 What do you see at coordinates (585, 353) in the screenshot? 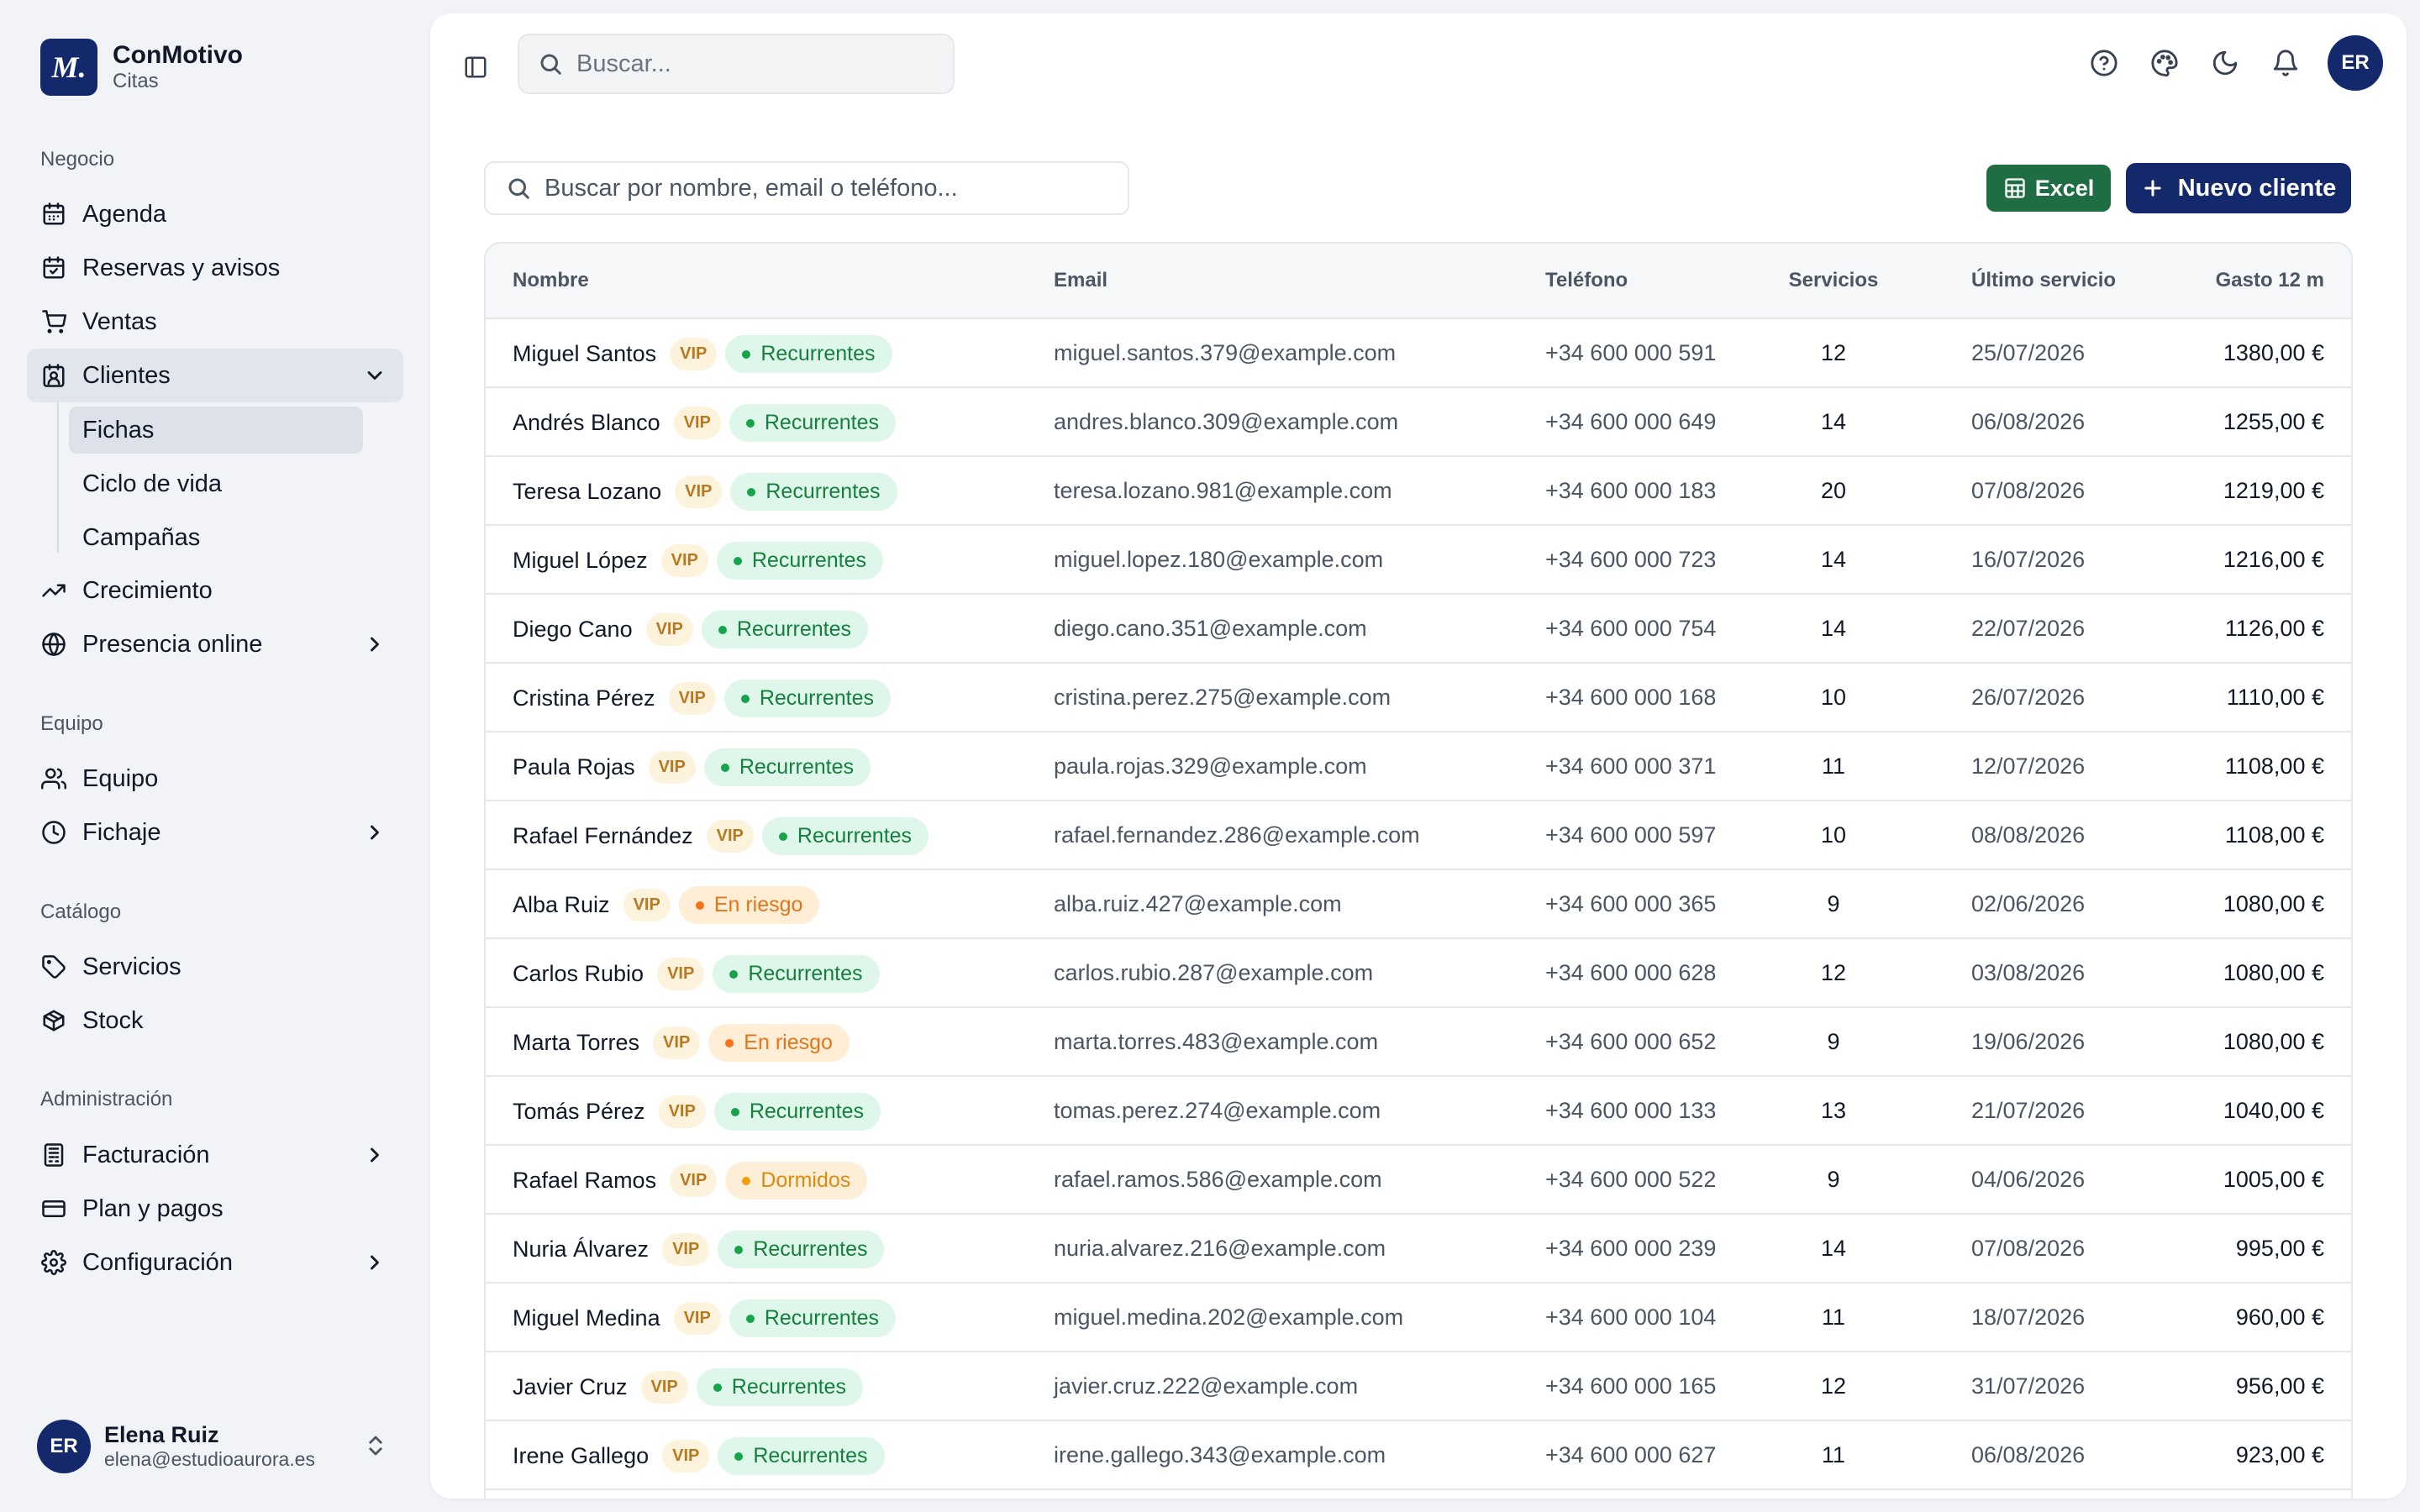
I see `client-name: Miguel Santos` at bounding box center [585, 353].